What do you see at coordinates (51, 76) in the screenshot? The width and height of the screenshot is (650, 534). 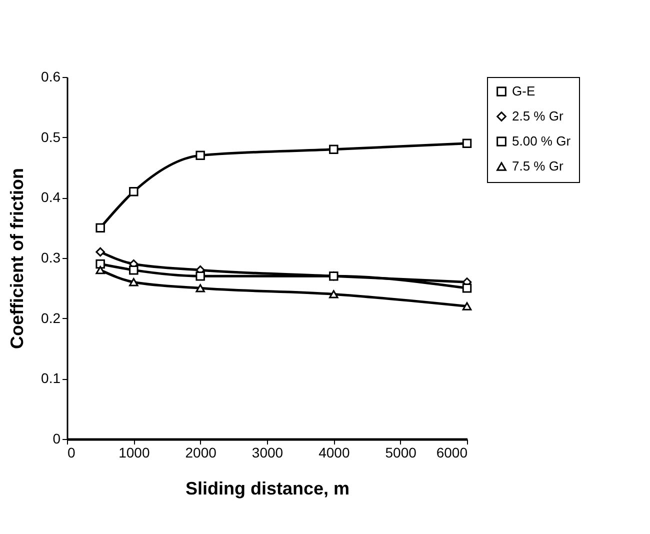 I see `y-tick-label: 0.6` at bounding box center [51, 76].